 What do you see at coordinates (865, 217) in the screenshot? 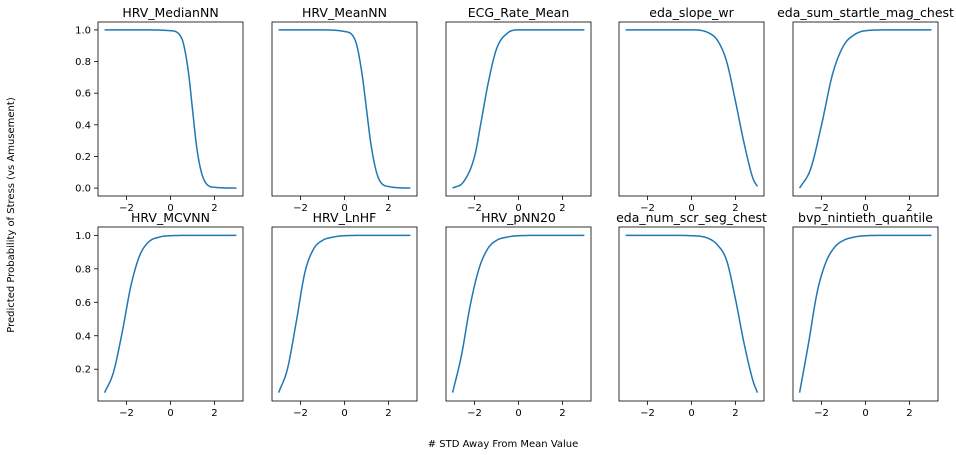
I see `subplot-title: bvp_nintieth_quantile` at bounding box center [865, 217].